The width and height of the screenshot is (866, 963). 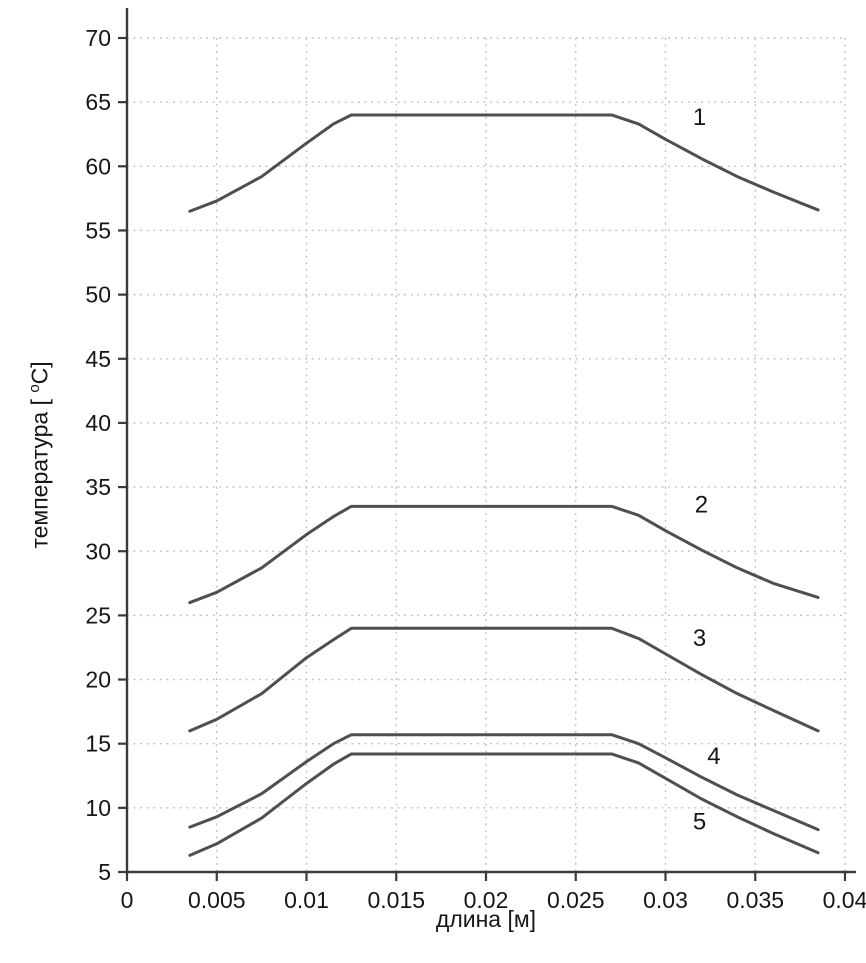 What do you see at coordinates (98, 744) in the screenshot?
I see `y-tick-label: 15` at bounding box center [98, 744].